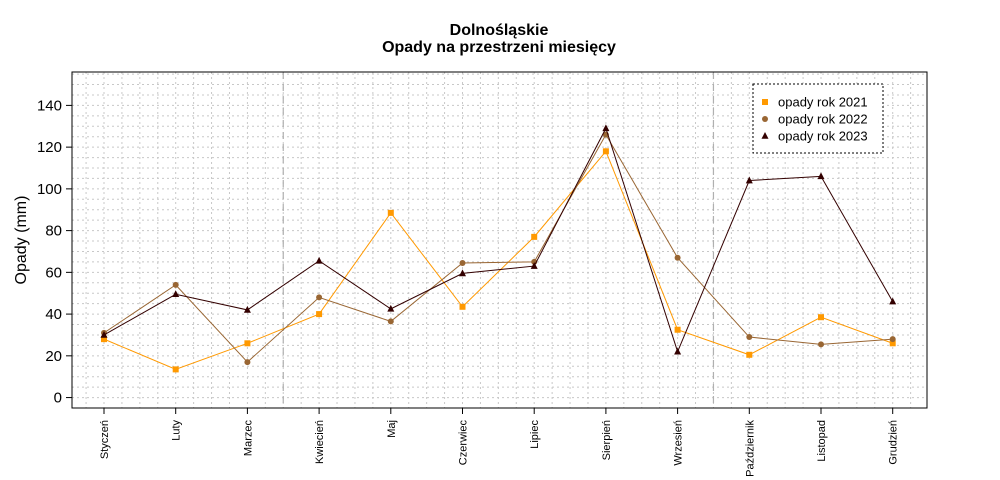 The height and width of the screenshot is (480, 1000). Describe the element at coordinates (823, 136) in the screenshot. I see `legend-label: opady rok 2023` at that location.